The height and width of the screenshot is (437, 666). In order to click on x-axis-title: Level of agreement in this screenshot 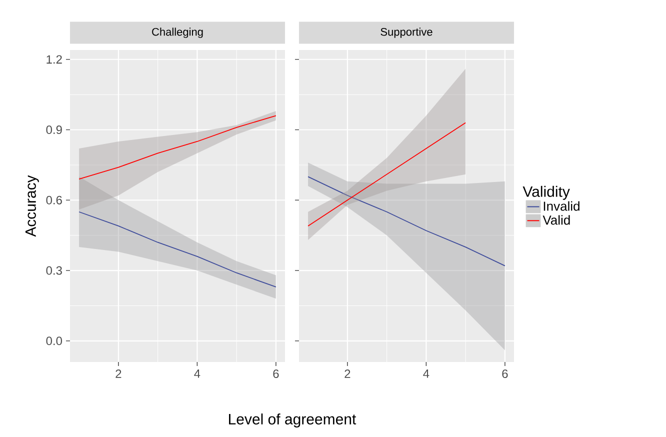, I will do `click(292, 420)`.